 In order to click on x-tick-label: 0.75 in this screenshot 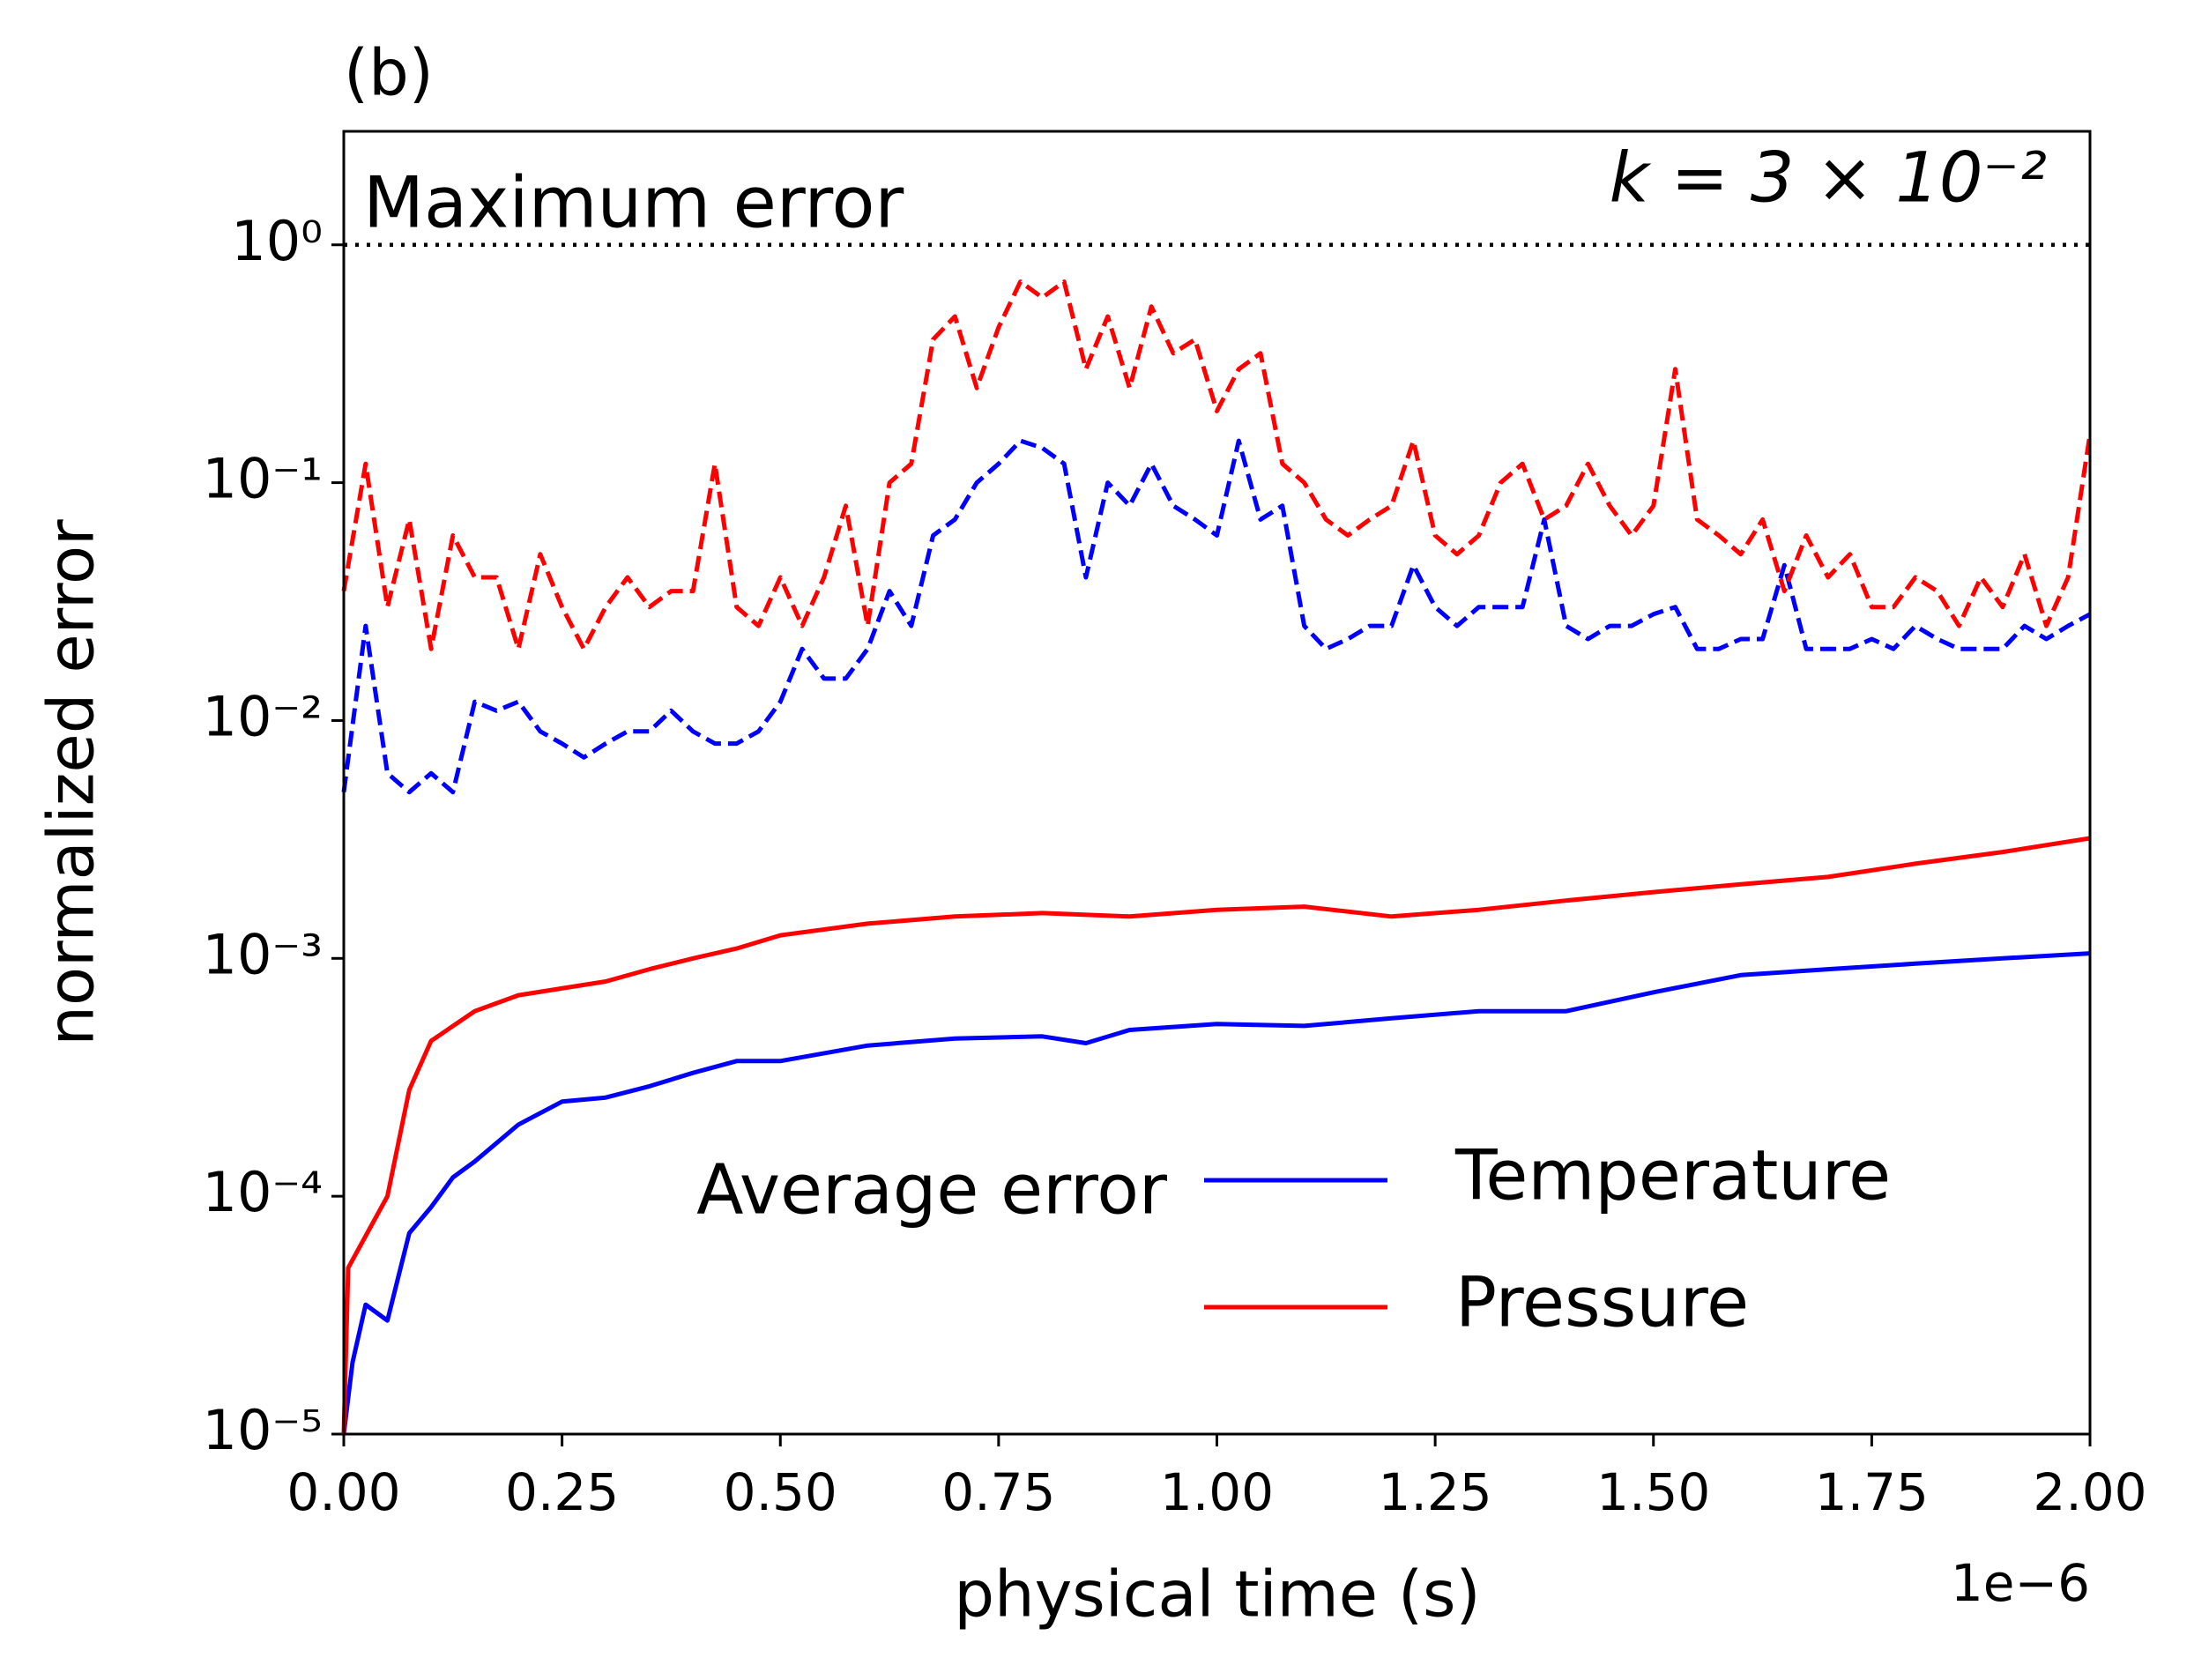, I will do `click(998, 1492)`.